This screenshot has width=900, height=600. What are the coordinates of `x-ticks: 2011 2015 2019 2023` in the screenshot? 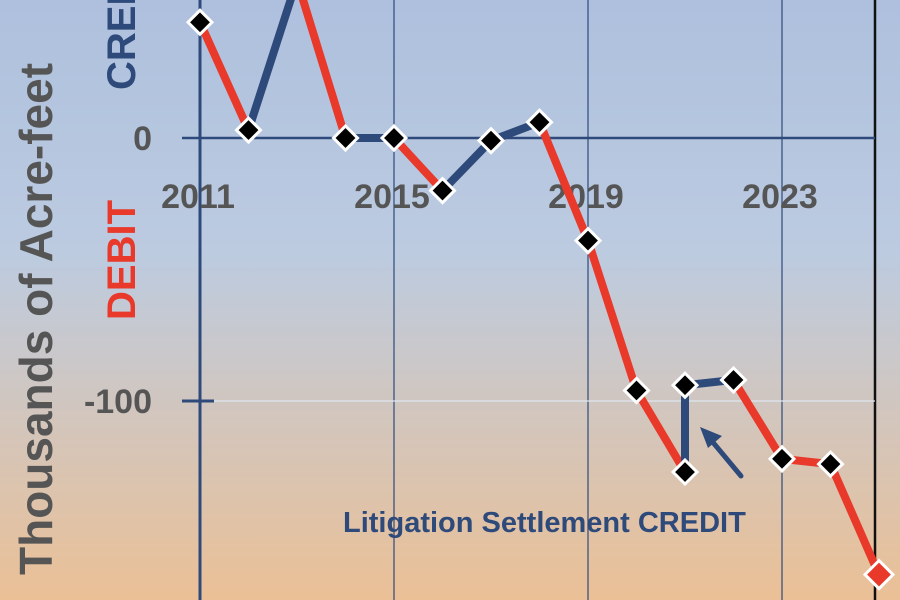 It's located at (489, 197).